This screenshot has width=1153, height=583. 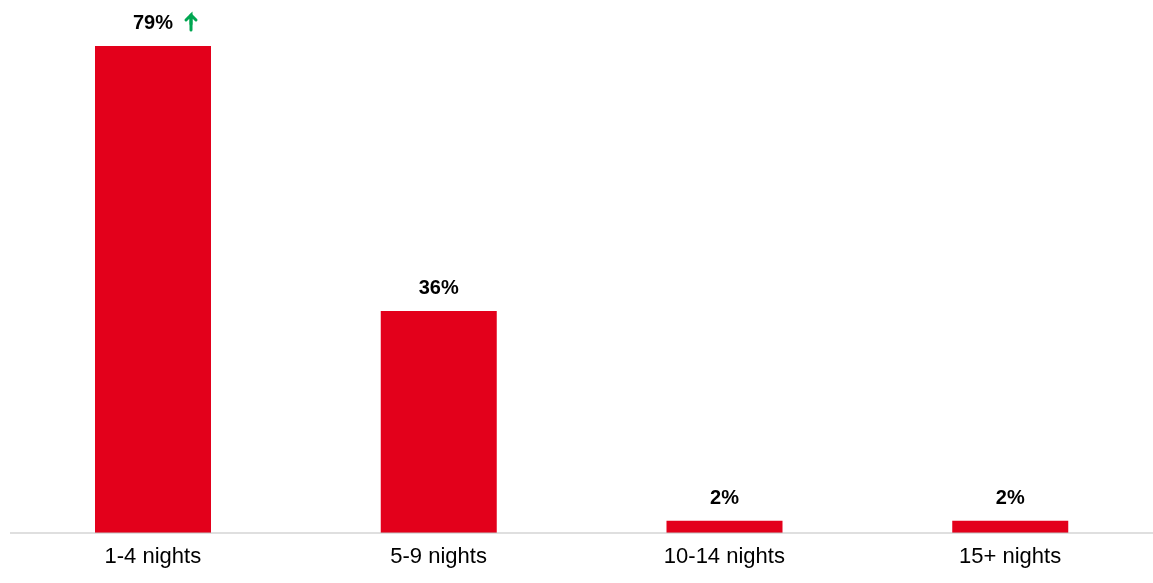 I want to click on data-label: 79%, so click(x=153, y=22).